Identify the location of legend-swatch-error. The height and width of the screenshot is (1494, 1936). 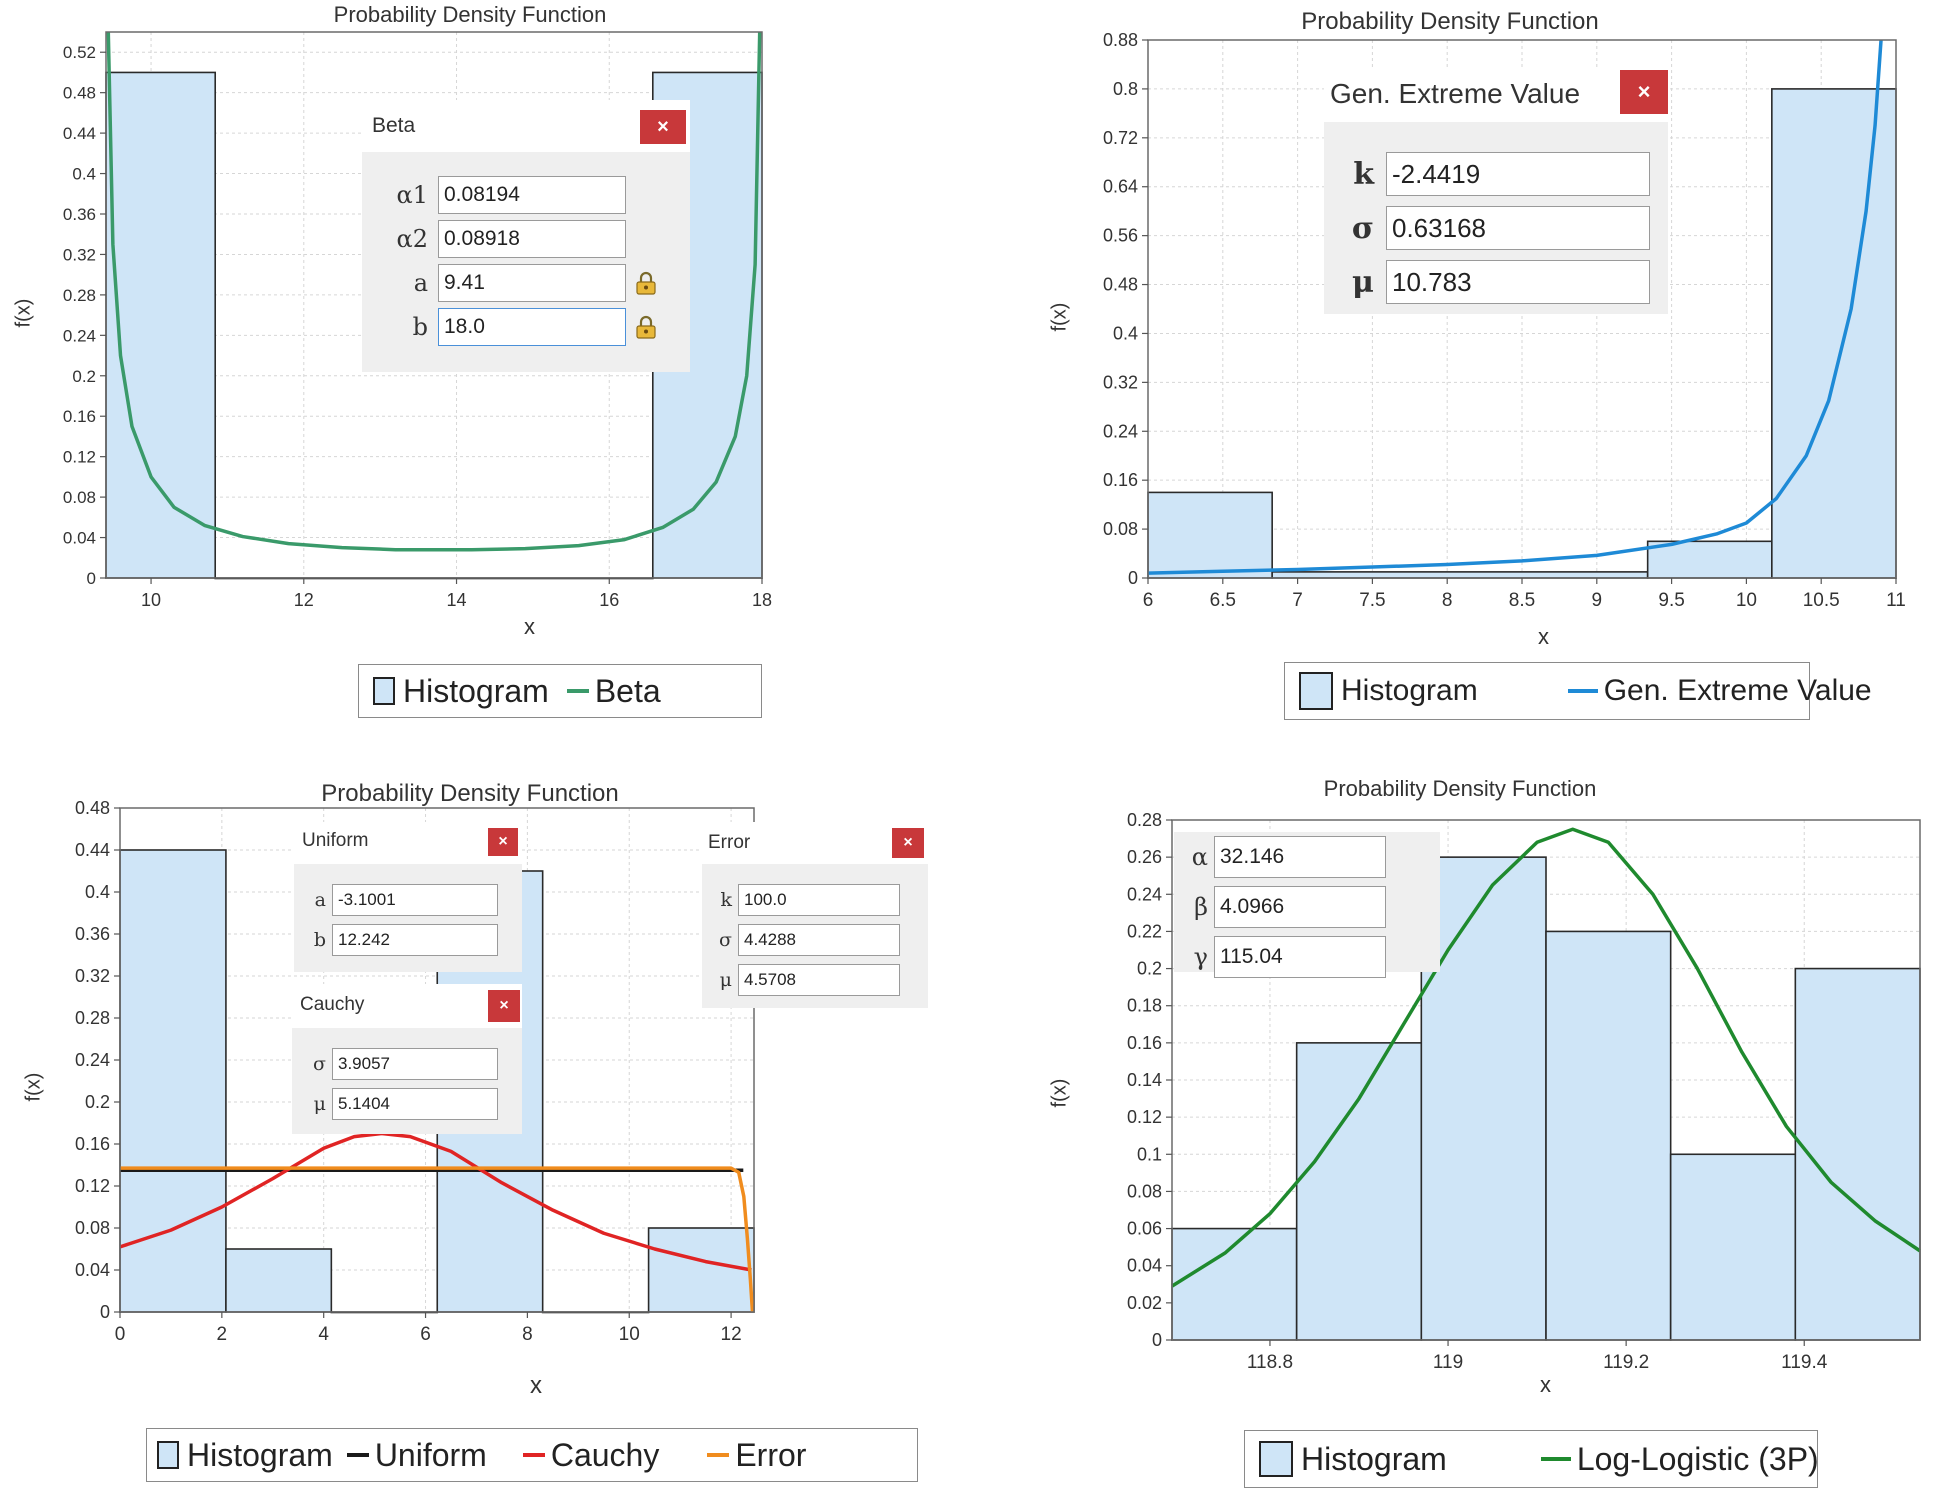
(718, 1455).